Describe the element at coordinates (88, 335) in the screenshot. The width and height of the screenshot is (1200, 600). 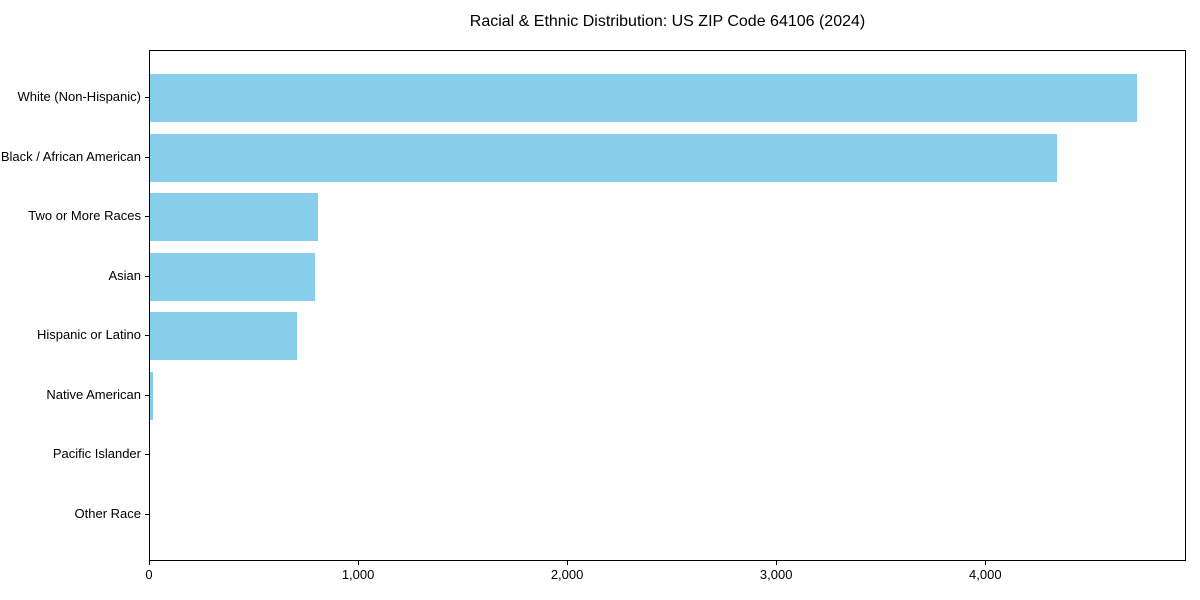
I see `y-axis-label-hispanic-or-latino: Hispanic or Latino` at that location.